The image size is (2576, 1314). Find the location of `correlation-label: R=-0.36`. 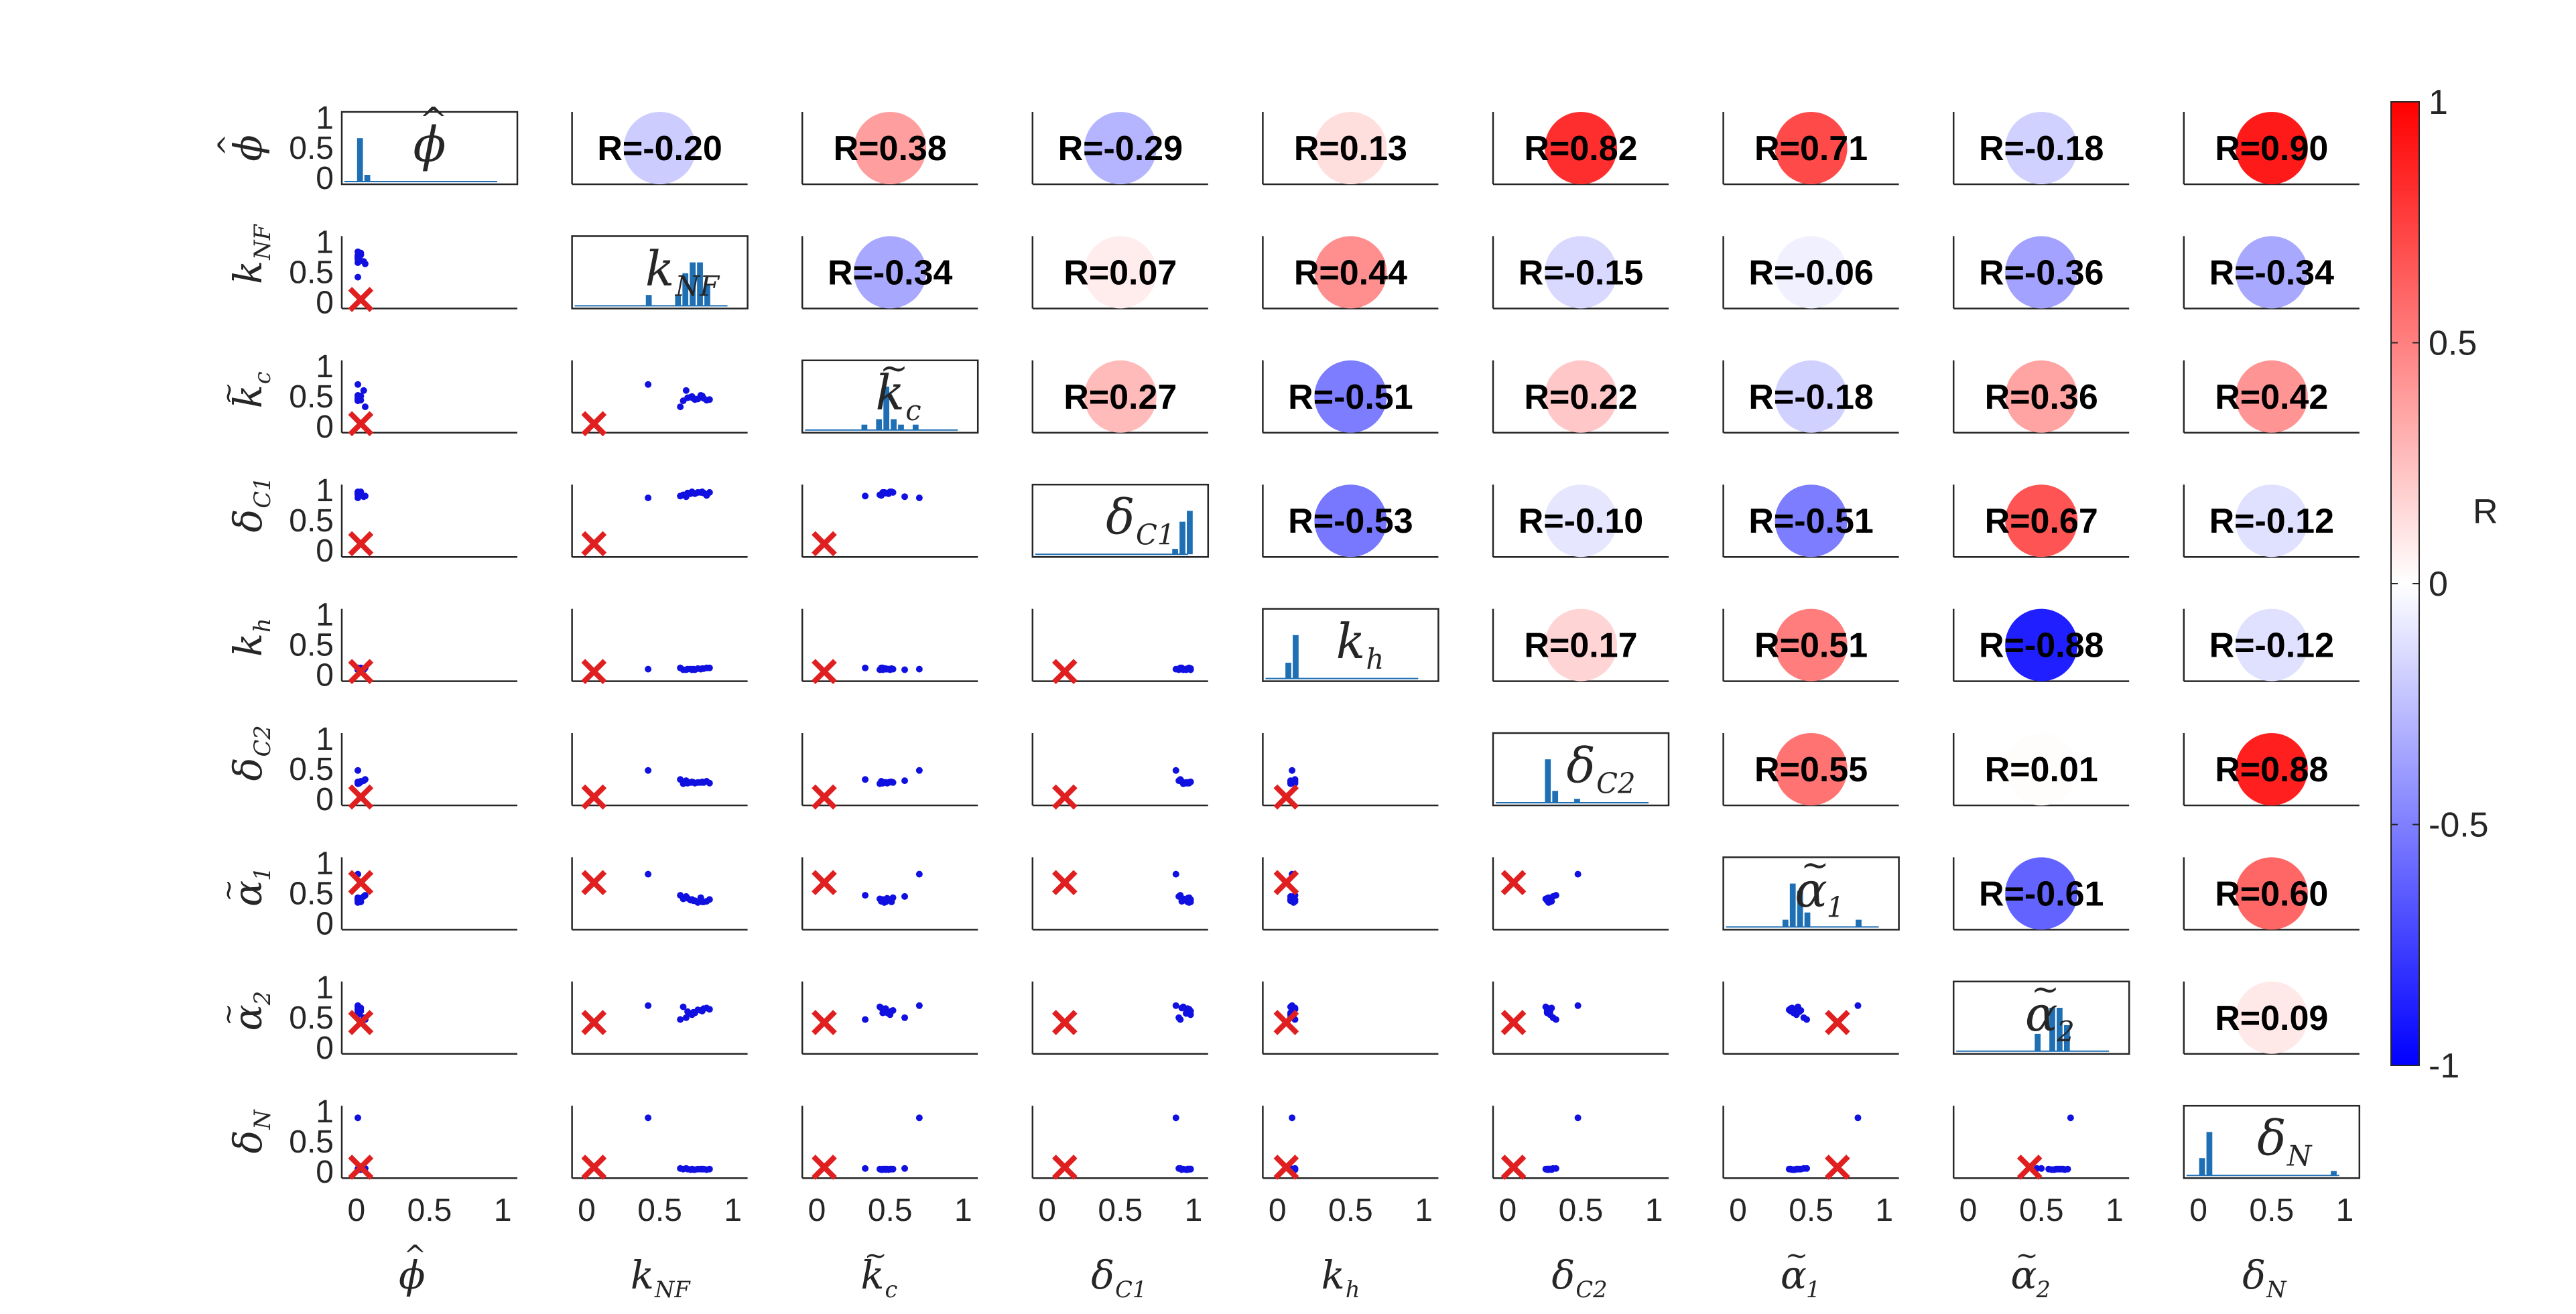

correlation-label: R=-0.36 is located at coordinates (2041, 272).